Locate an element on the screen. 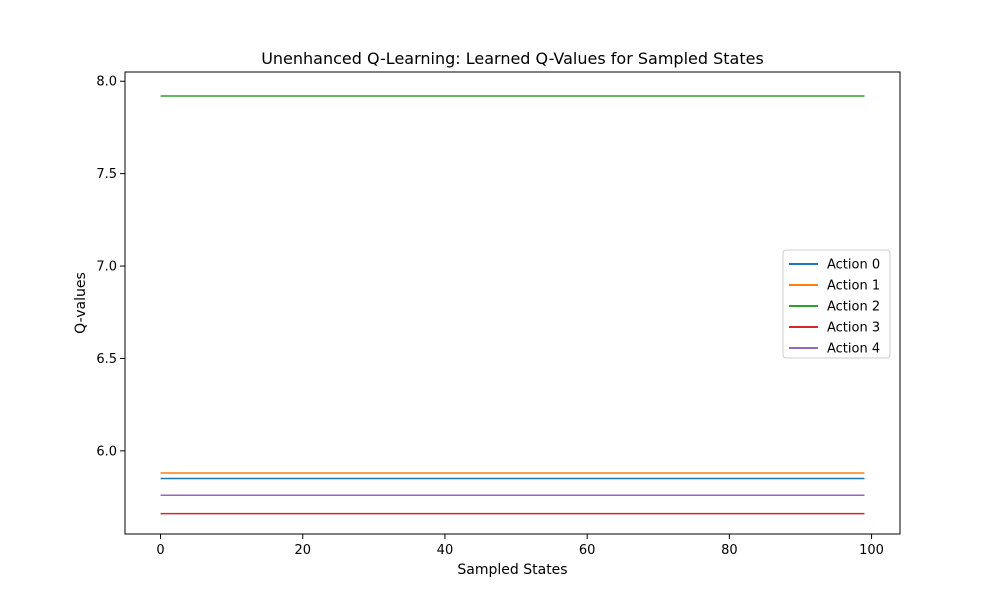  legend-label-action-2: Action 2 is located at coordinates (853, 307).